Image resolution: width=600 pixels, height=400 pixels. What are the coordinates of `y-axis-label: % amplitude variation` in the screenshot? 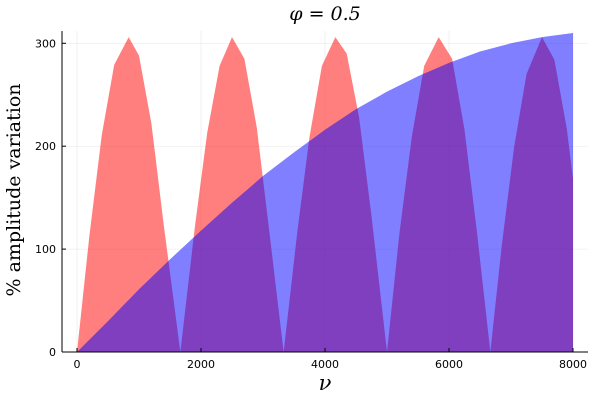 It's located at (14, 189).